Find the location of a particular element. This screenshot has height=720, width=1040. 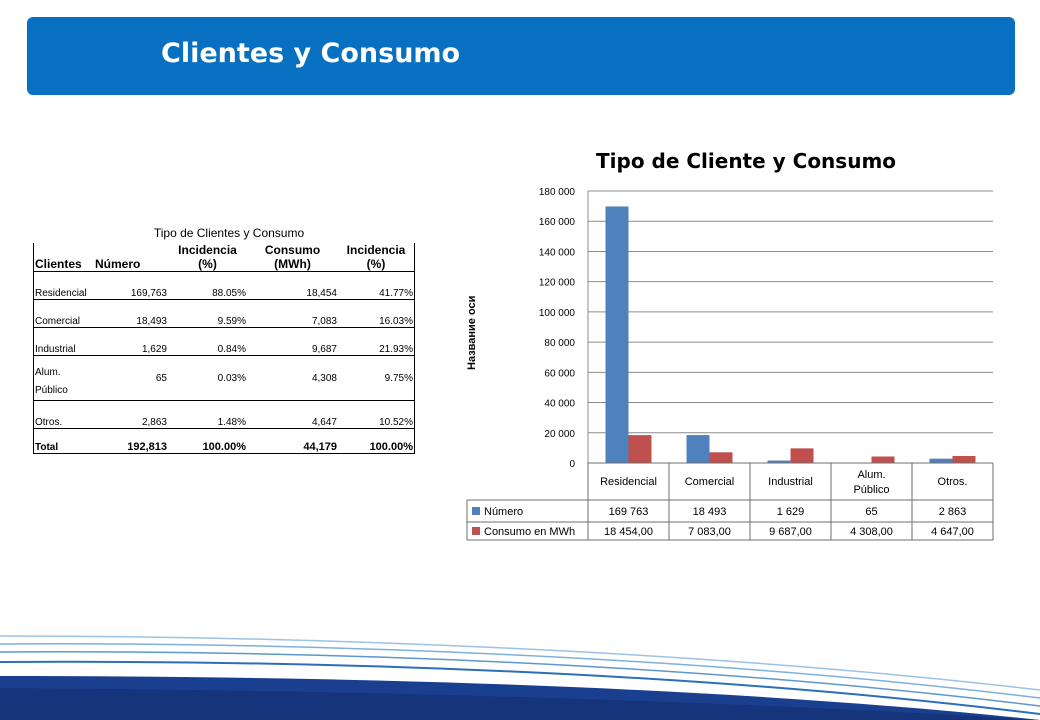

cell-total-label: Total is located at coordinates (63, 441).